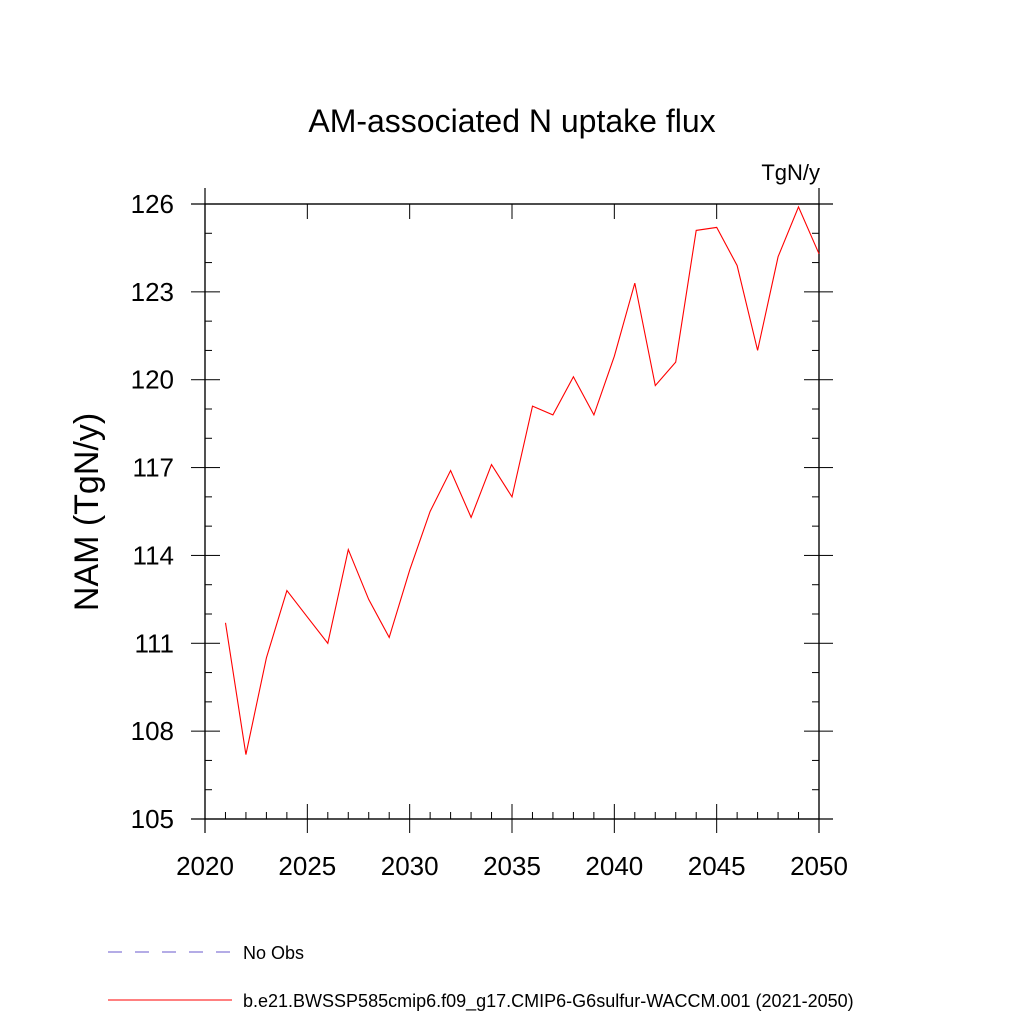 This screenshot has height=1024, width=1024. Describe the element at coordinates (152, 731) in the screenshot. I see `y-tick-label: 108` at that location.